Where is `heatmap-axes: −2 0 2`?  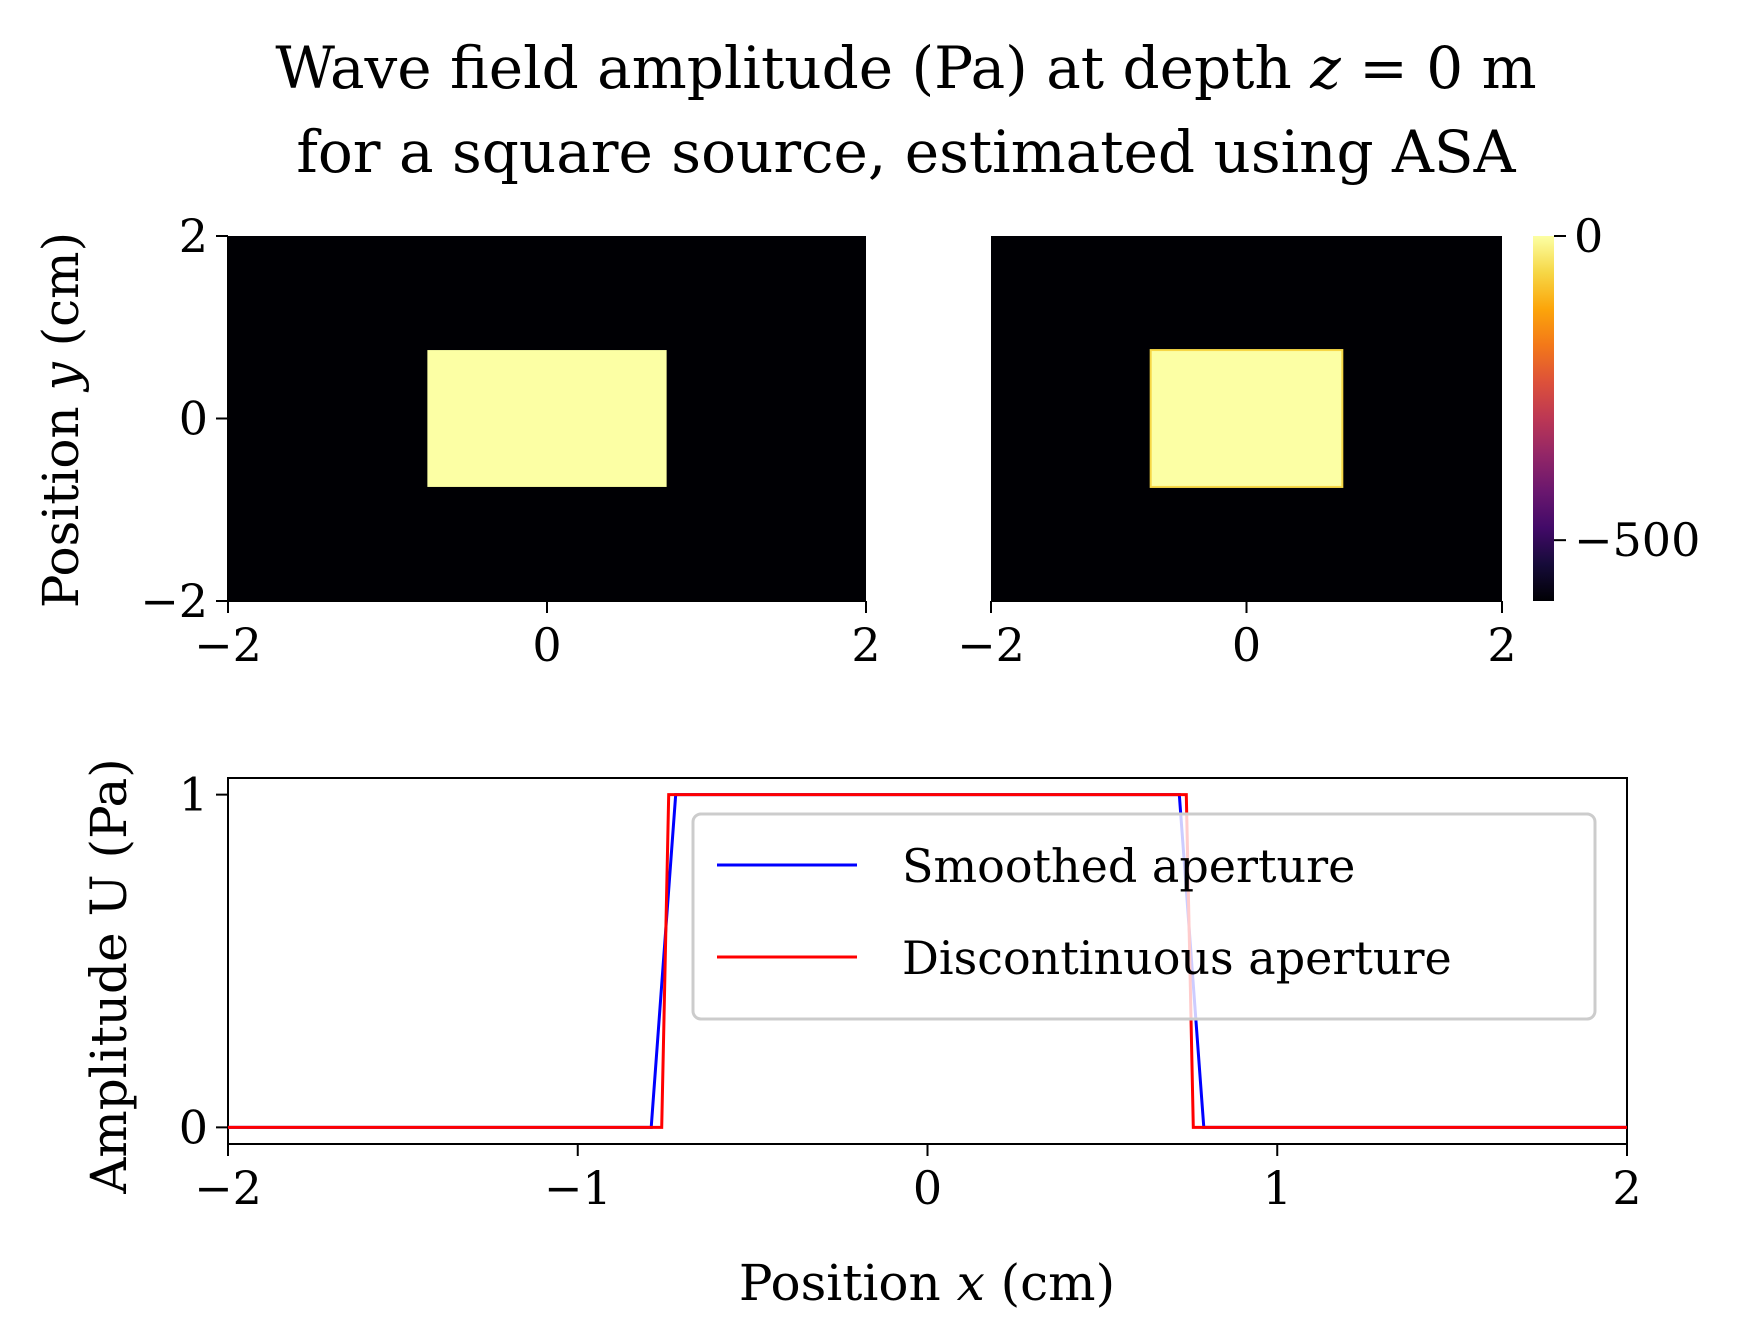
heatmap-axes: −2 0 2 is located at coordinates (1237, 636).